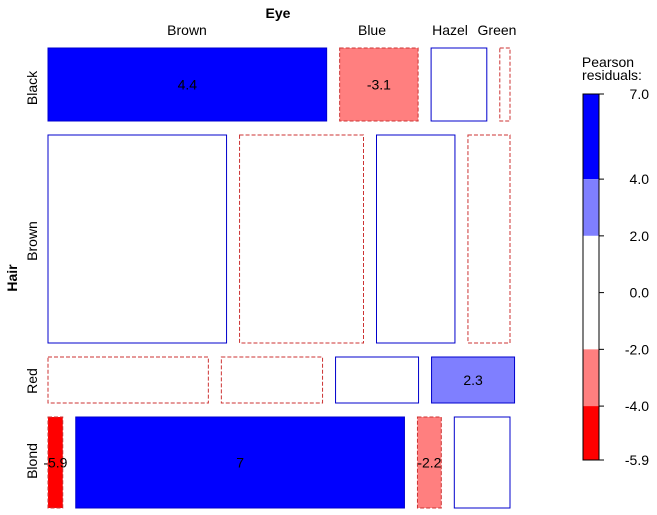 The width and height of the screenshot is (657, 515). I want to click on legend-color-bands, so click(591, 277).